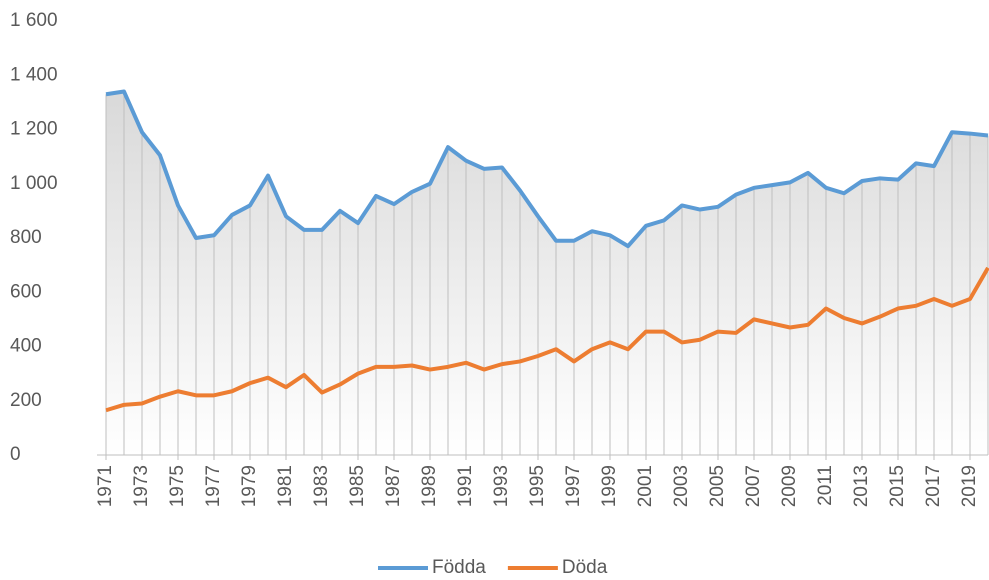 The width and height of the screenshot is (989, 580). What do you see at coordinates (141, 486) in the screenshot?
I see `x-tick-label: 1973` at bounding box center [141, 486].